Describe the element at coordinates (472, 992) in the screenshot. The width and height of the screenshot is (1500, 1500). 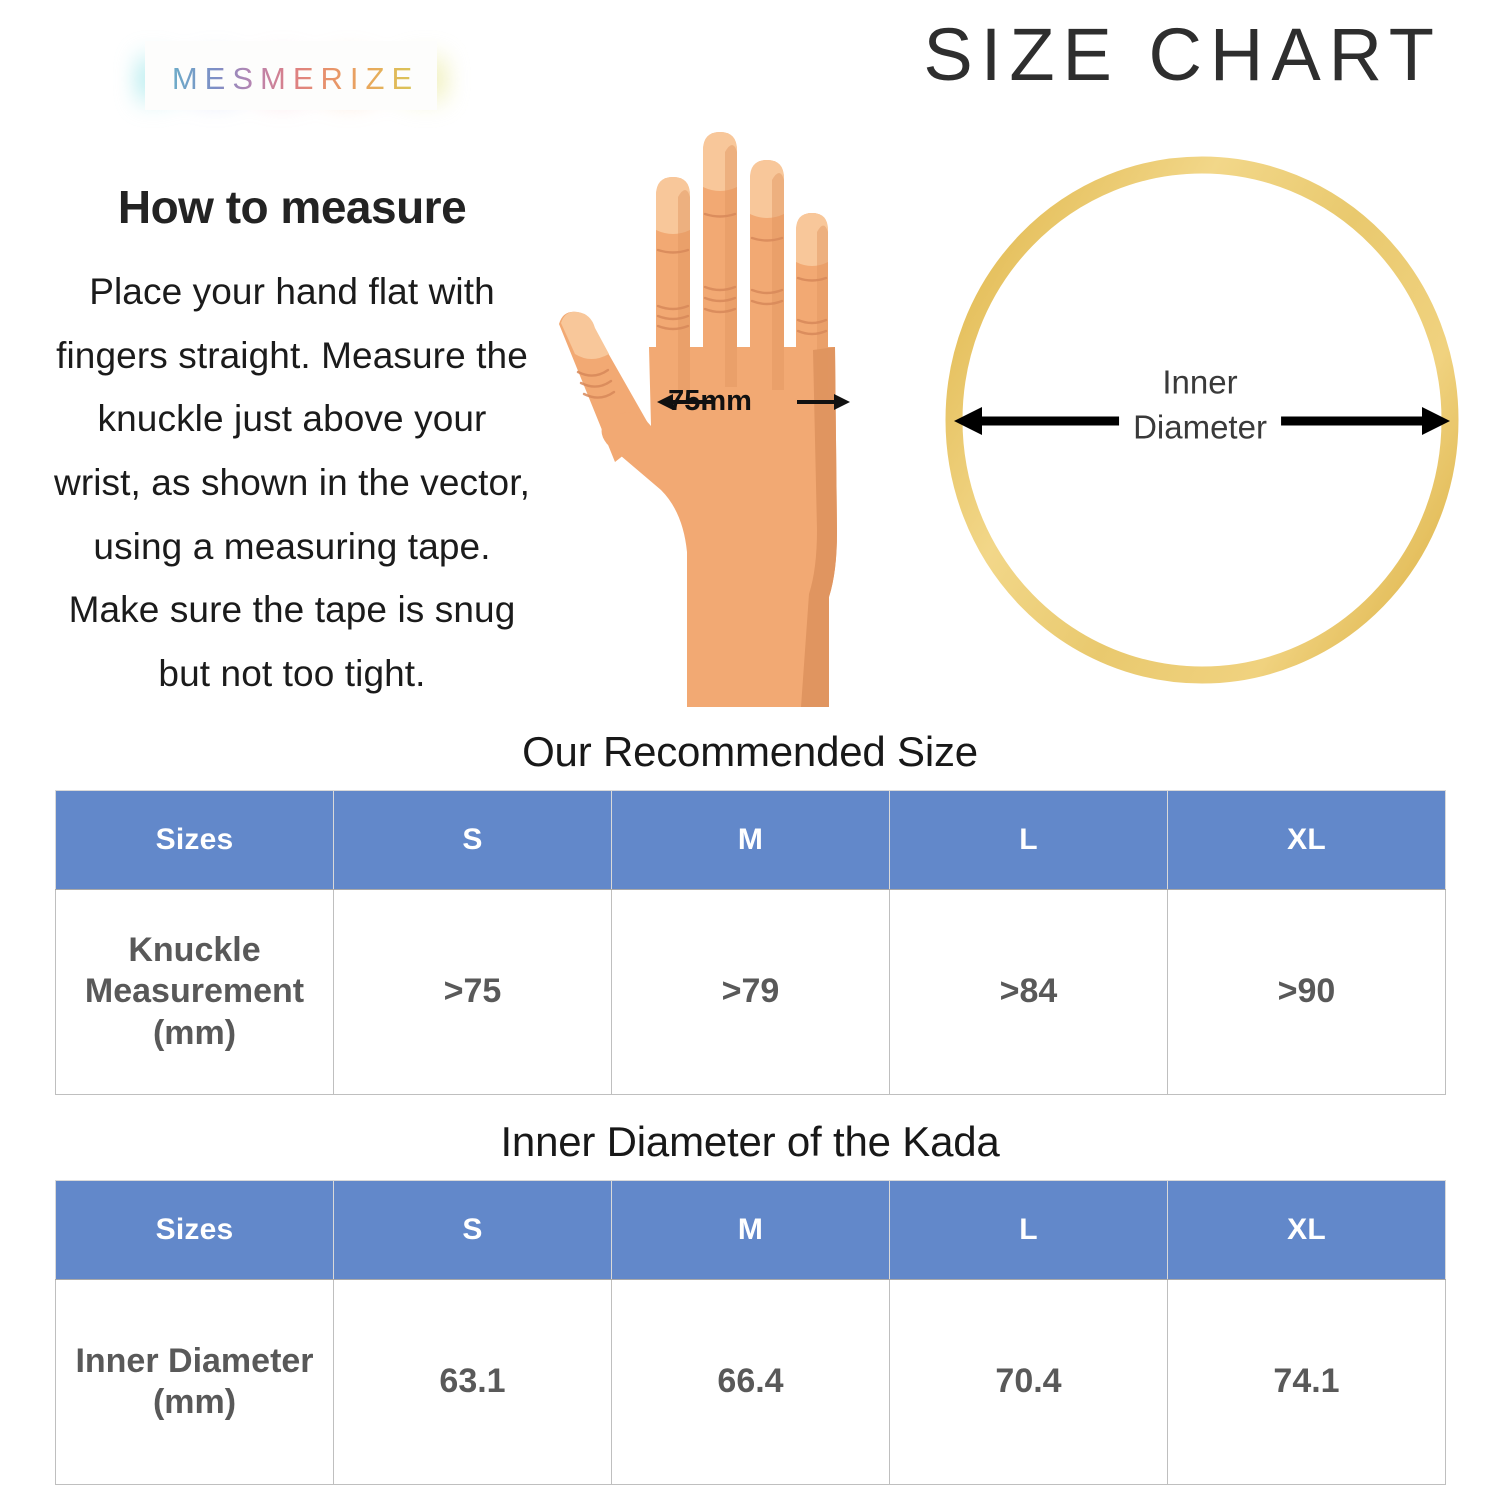
I see `table-1-cell-s: >75` at that location.